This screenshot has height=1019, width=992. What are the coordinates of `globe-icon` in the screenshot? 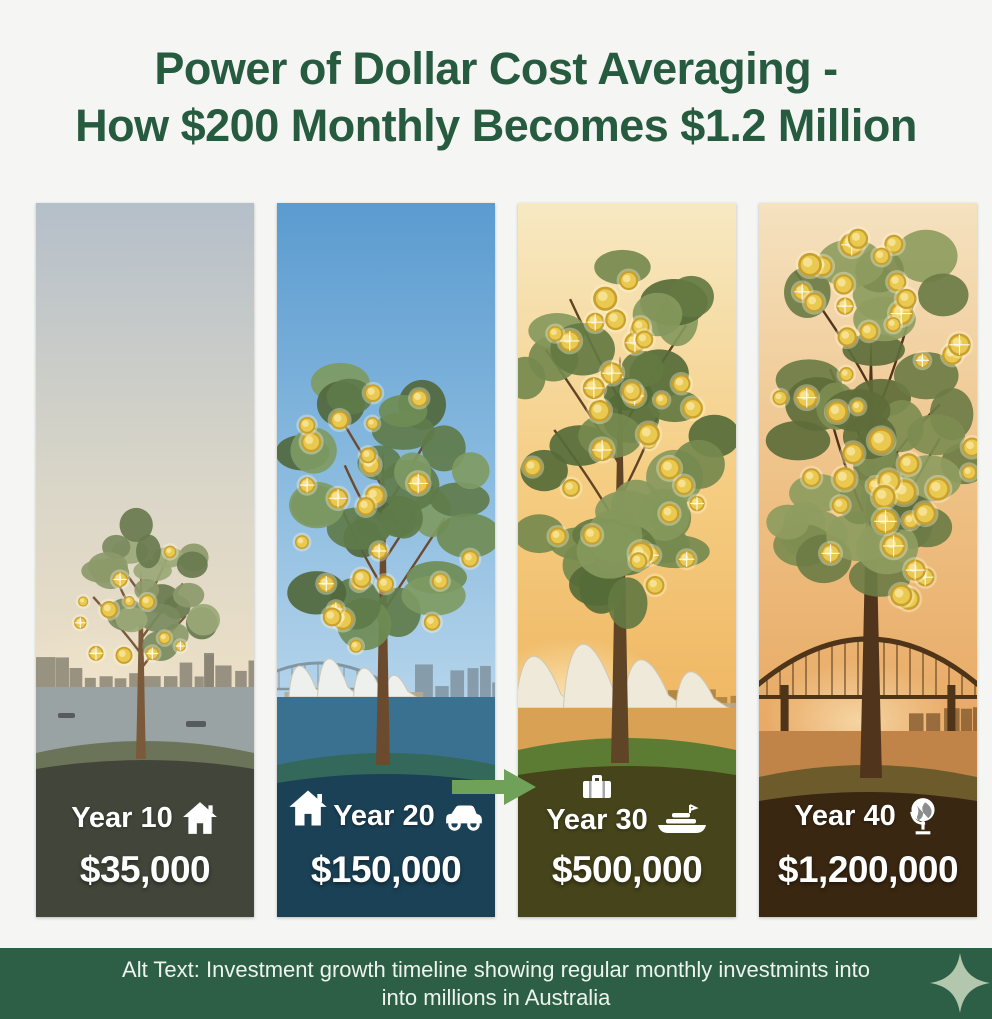 It's located at (923, 816).